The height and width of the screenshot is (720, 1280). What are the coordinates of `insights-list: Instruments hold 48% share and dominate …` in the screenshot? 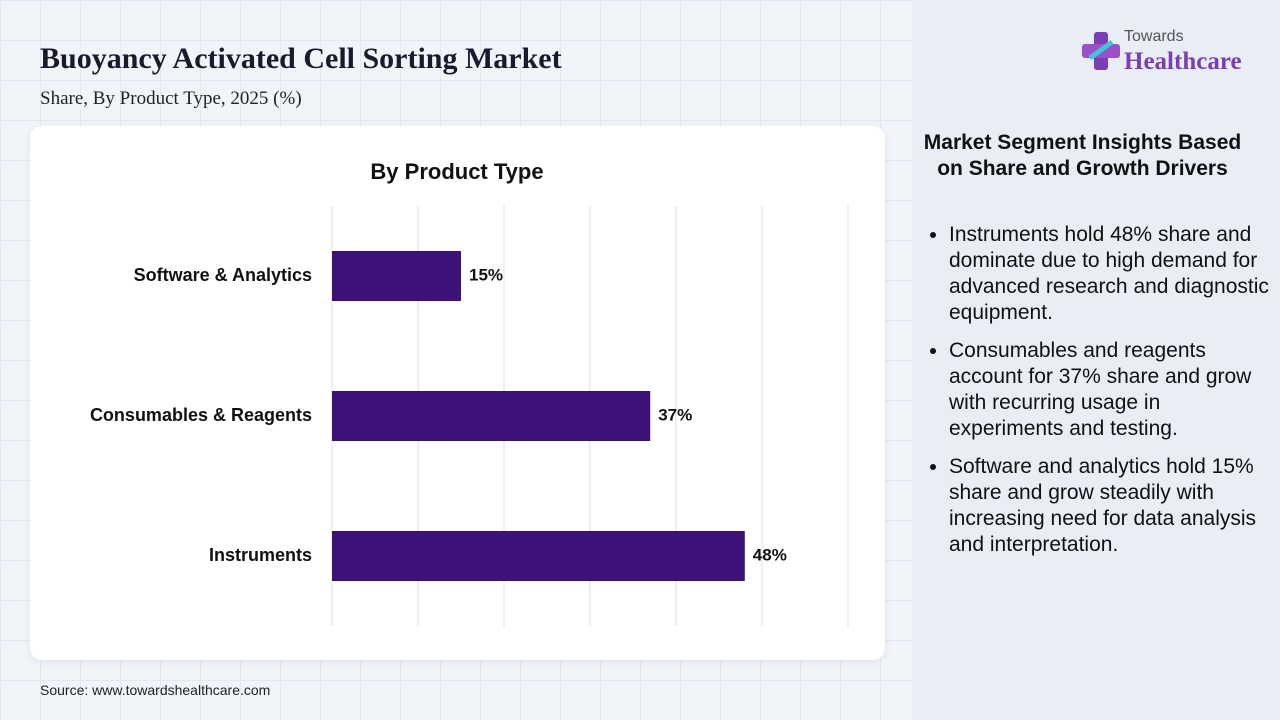 It's located at (1100, 396).